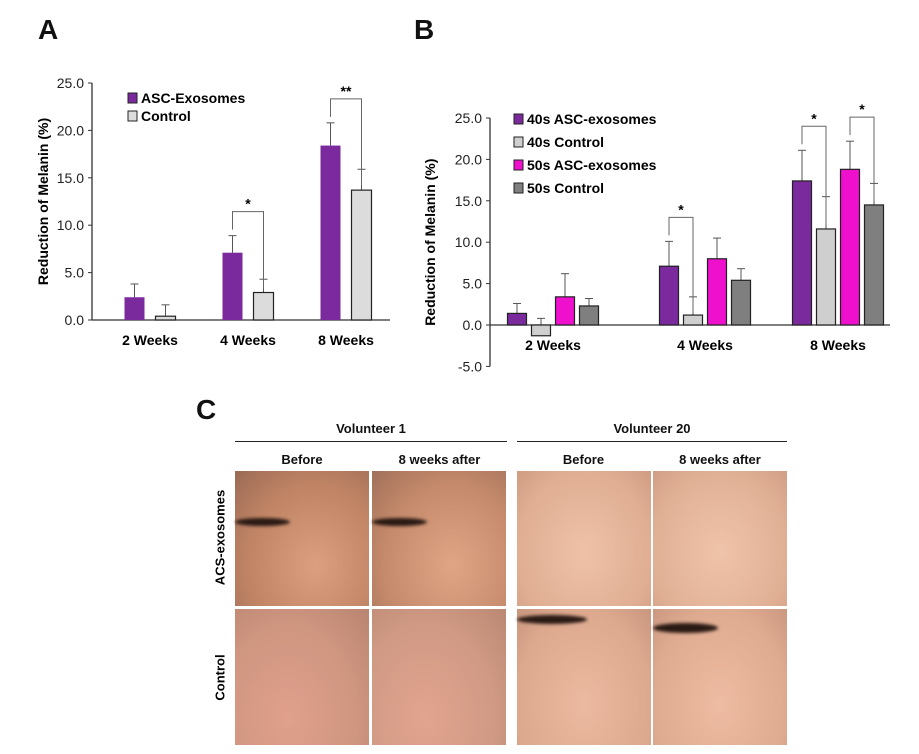  What do you see at coordinates (193, 98) in the screenshot?
I see `legend-label: ASC-Exosomes` at bounding box center [193, 98].